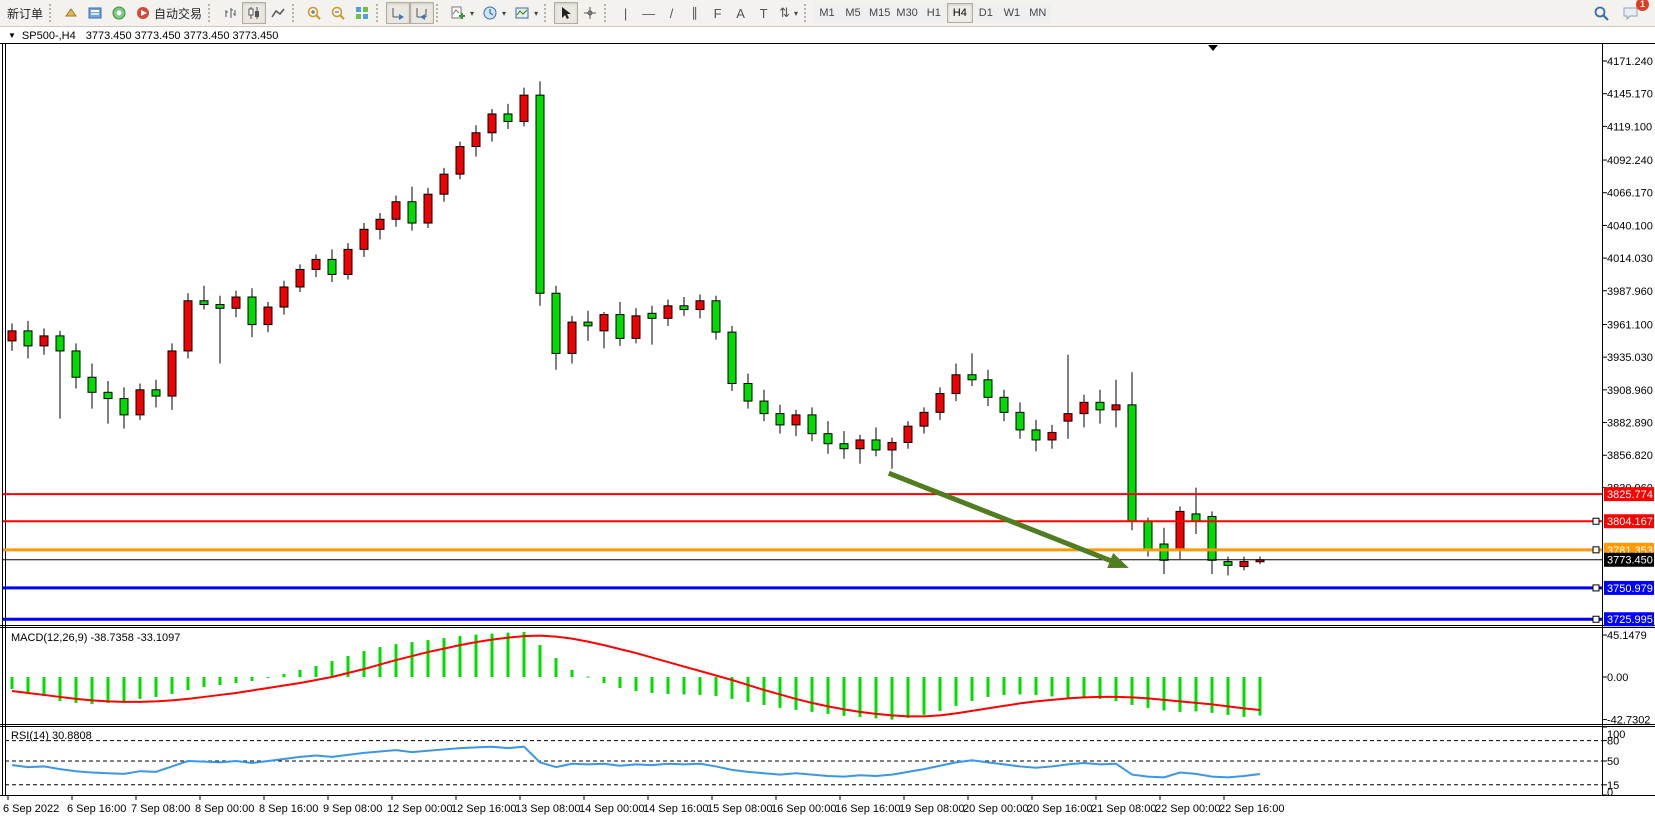 The width and height of the screenshot is (1655, 825). Describe the element at coordinates (278, 13) in the screenshot. I see `line-chart-button` at that location.